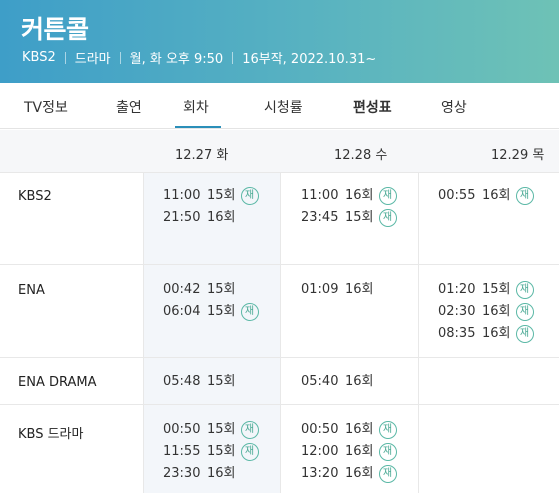 This screenshot has height=493, width=559. Describe the element at coordinates (57, 382) in the screenshot. I see `channel-name: ENA DRAMA` at that location.